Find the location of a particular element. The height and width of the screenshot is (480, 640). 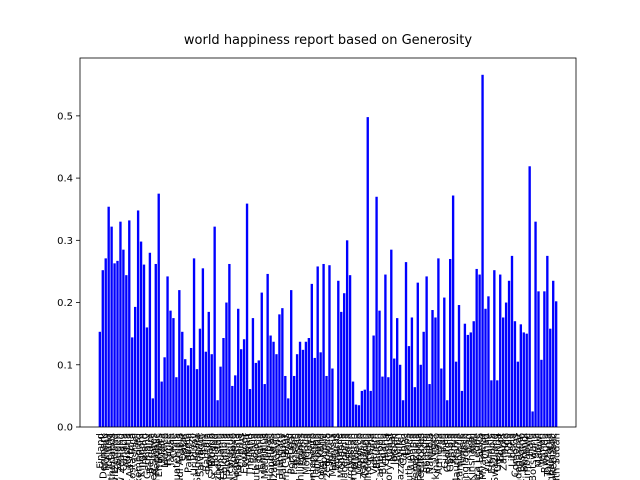

x-tick-label: Myanmar is located at coordinates (483, 456).